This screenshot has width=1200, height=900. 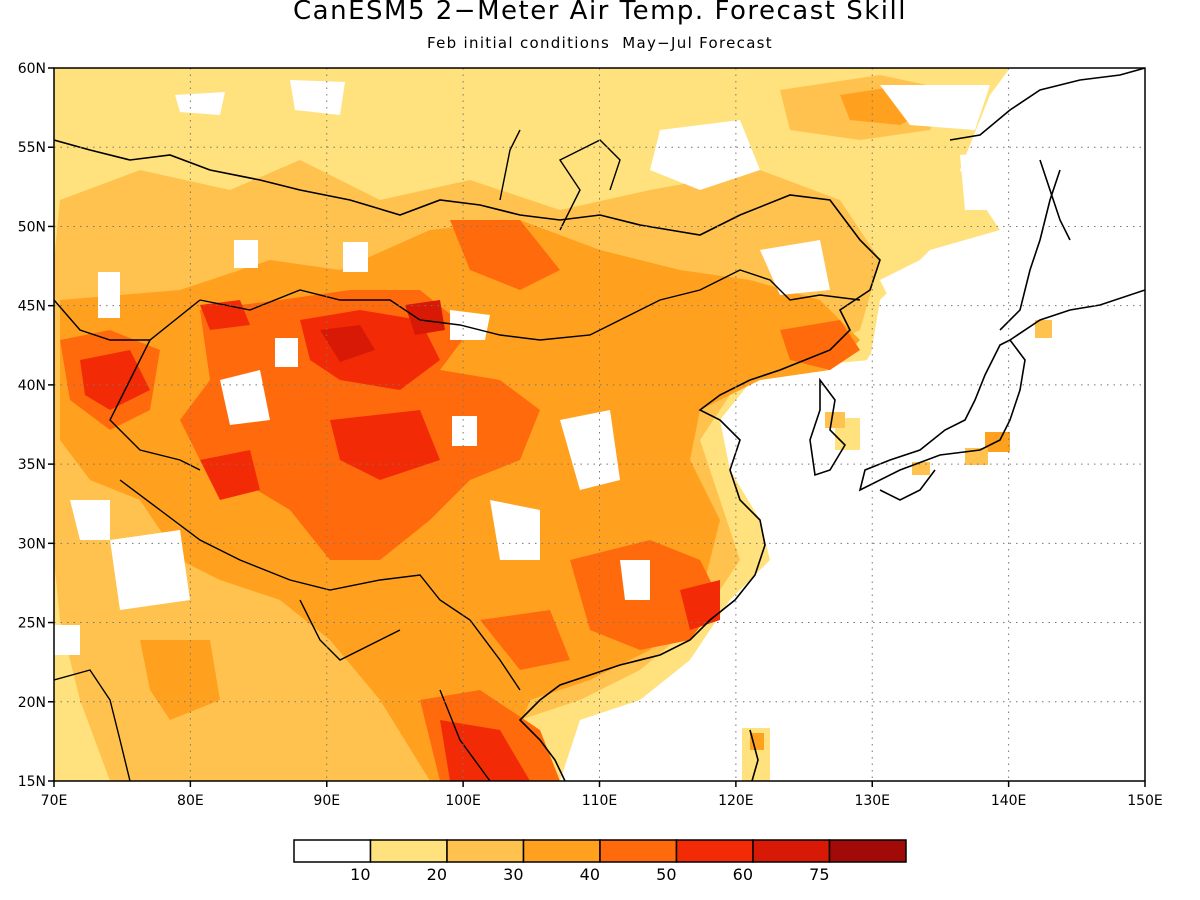 What do you see at coordinates (513, 874) in the screenshot?
I see `colorbar-label: 30` at bounding box center [513, 874].